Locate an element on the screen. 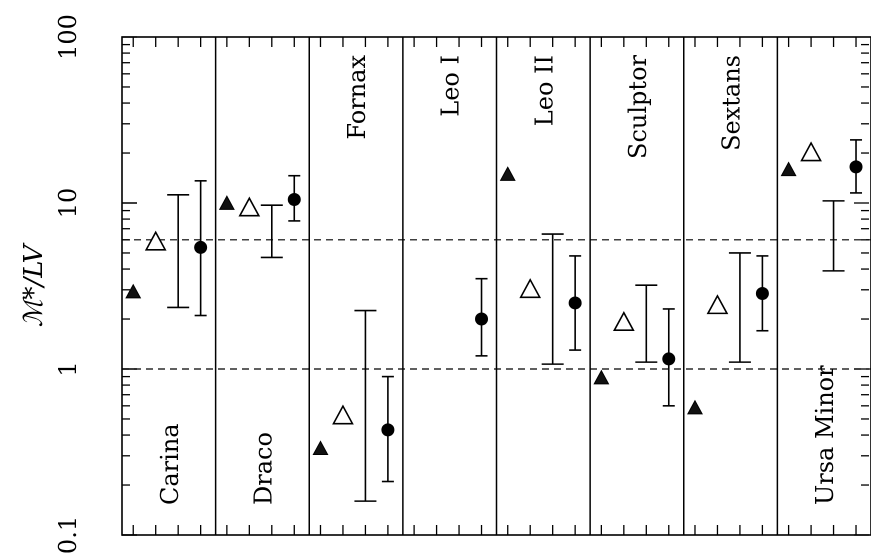 The image size is (871, 560). panel-label-leo-i: Leo I is located at coordinates (451, 86).